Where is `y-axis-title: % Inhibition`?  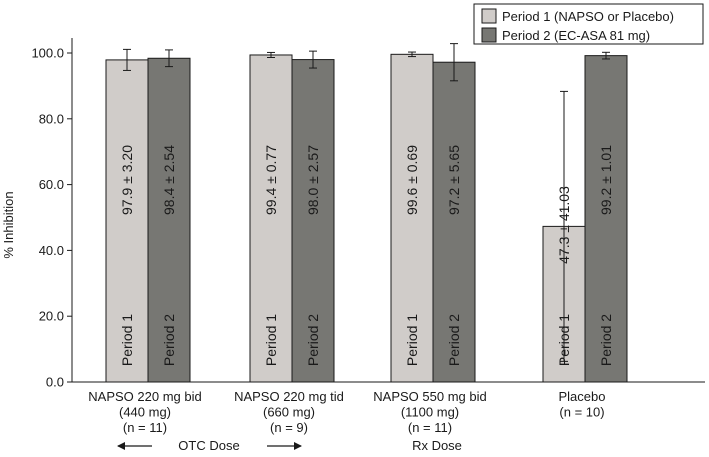 y-axis-title: % Inhibition is located at coordinates (8, 224).